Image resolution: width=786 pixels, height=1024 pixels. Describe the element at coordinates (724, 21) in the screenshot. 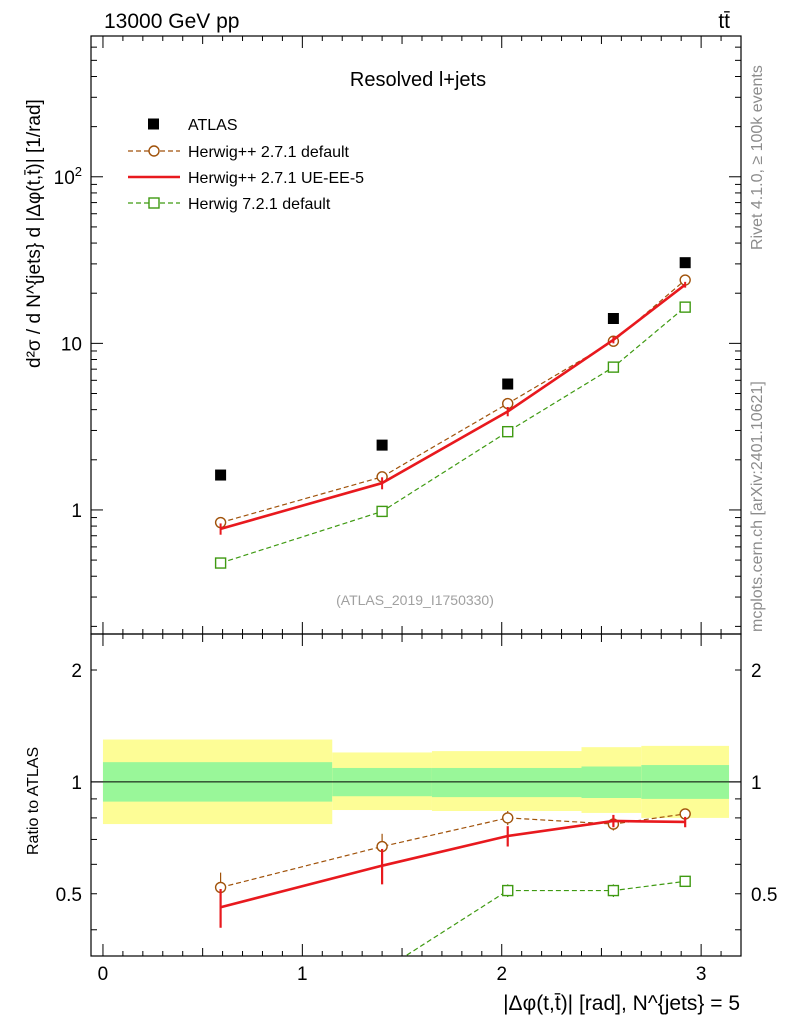

I see `header-right: tt̄` at that location.